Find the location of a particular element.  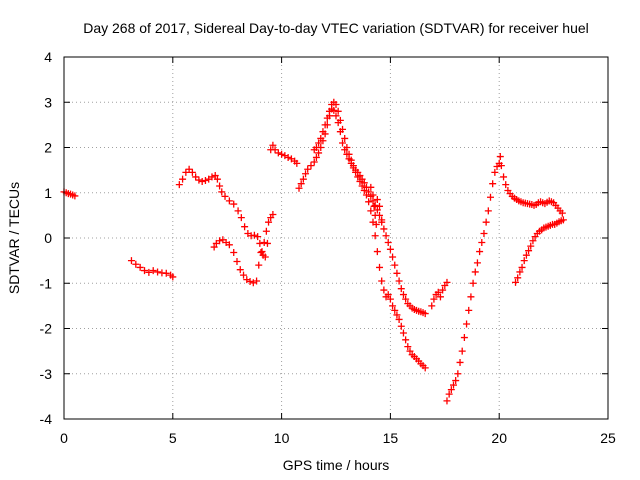

x-tick-label: 10 is located at coordinates (282, 438).